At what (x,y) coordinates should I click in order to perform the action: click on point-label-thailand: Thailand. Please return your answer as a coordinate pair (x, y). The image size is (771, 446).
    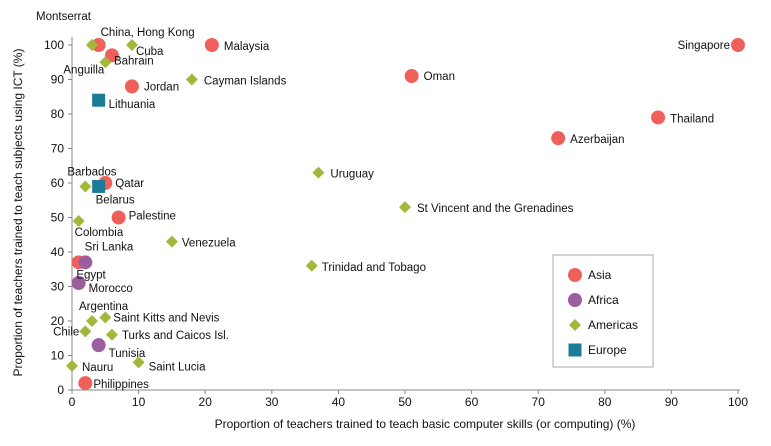
    Looking at the image, I should click on (692, 119).